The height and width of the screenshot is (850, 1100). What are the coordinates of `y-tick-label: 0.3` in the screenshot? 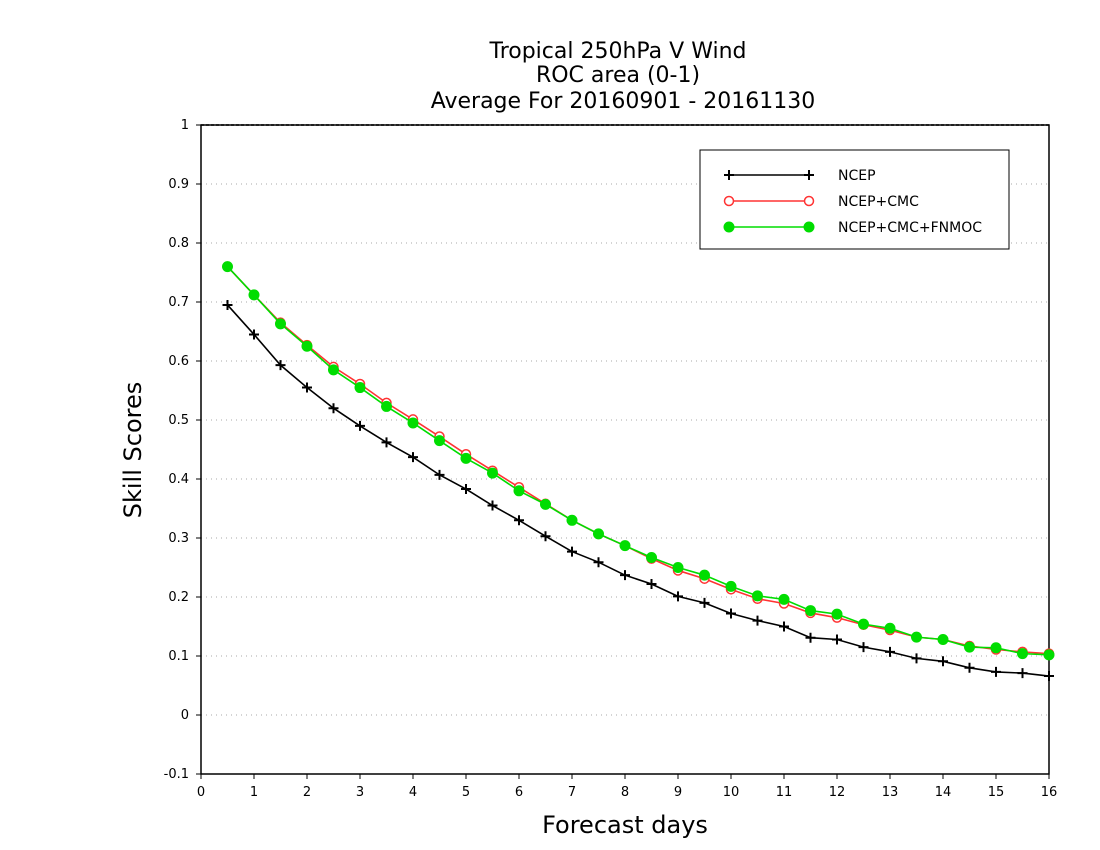 It's located at (178, 538).